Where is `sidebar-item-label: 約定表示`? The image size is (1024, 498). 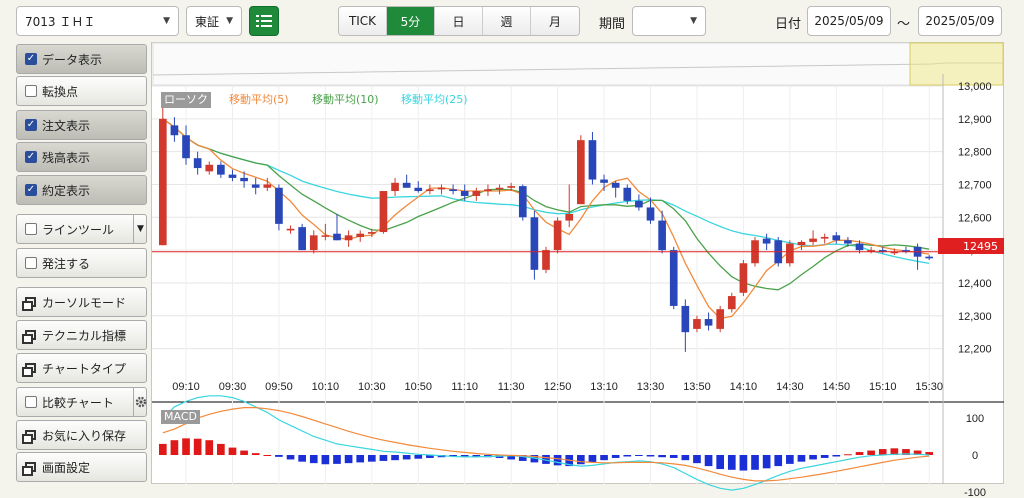
sidebar-item-label: 約定表示 is located at coordinates (66, 190).